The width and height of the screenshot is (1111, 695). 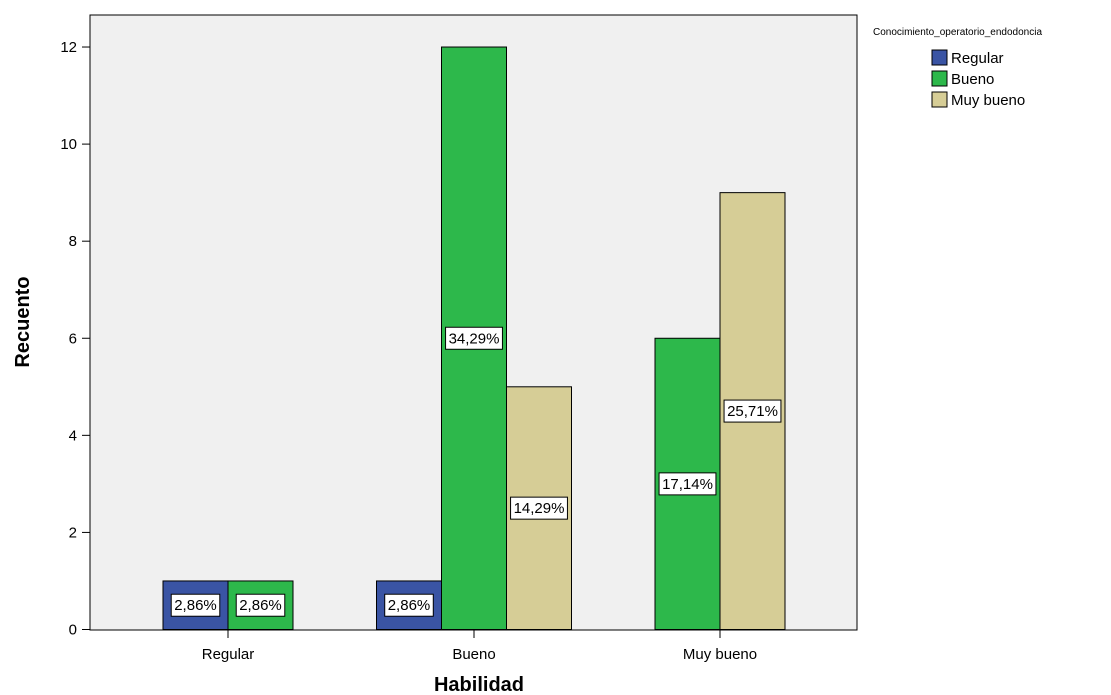 I want to click on data-label-text: 25,71%, so click(x=752, y=411).